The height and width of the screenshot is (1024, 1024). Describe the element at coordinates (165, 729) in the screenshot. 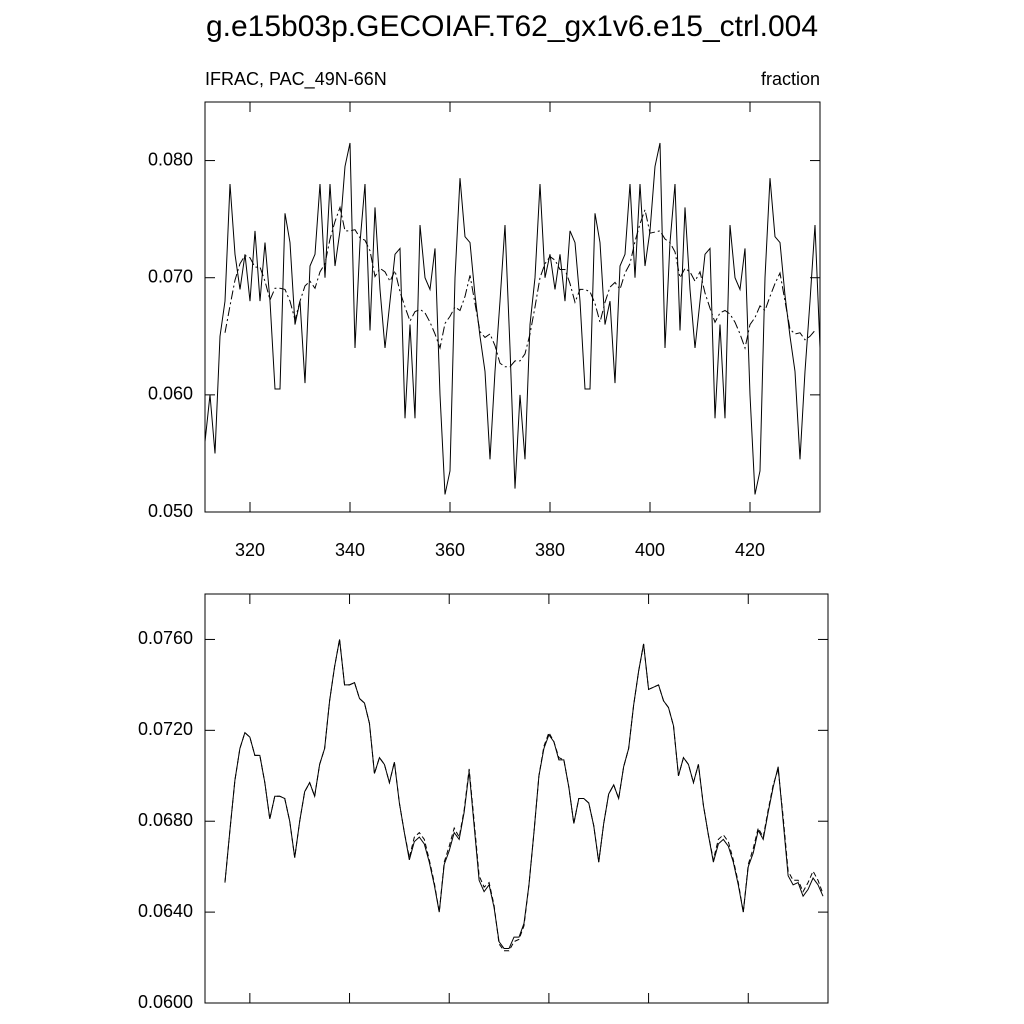

I see `y-tick-label: 0.0720` at that location.